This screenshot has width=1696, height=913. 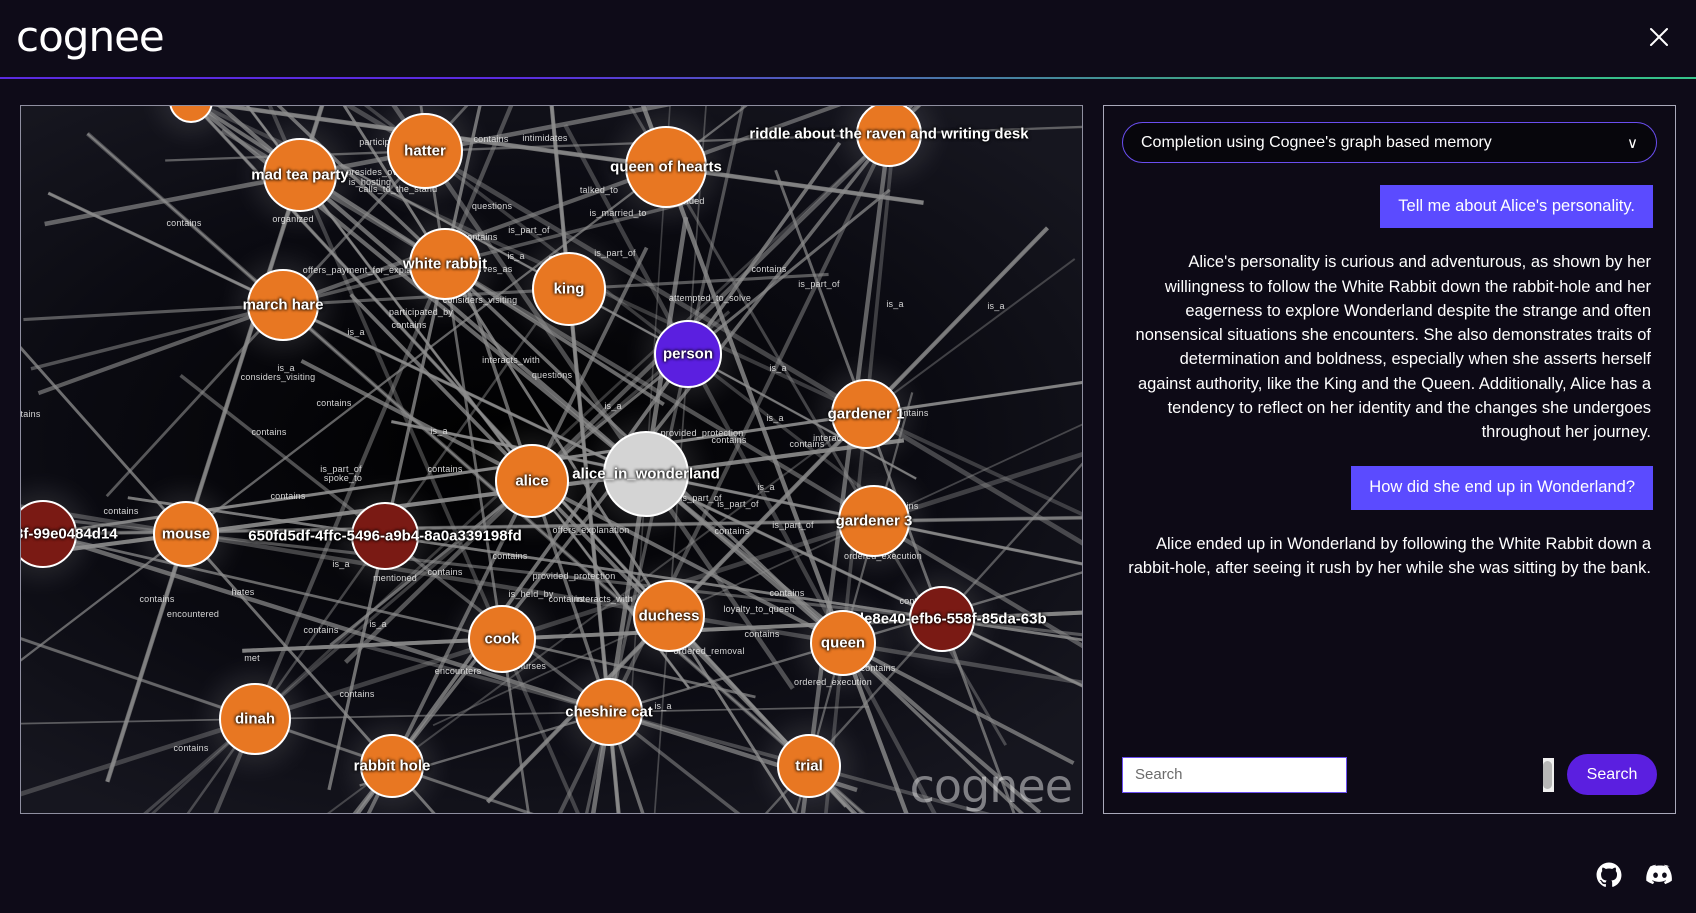 I want to click on chevron-down-icon: ∨, so click(x=1632, y=143).